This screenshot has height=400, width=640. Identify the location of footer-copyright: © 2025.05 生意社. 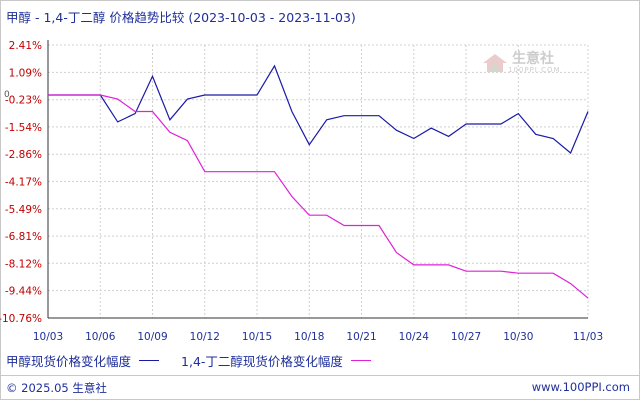
(56, 388).